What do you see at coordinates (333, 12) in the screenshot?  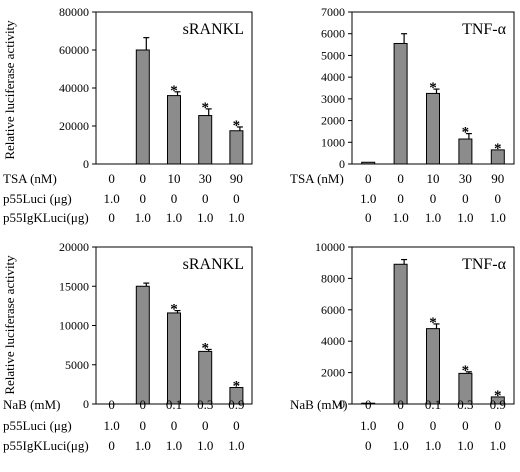 I see `y-tick-label: 7000` at bounding box center [333, 12].